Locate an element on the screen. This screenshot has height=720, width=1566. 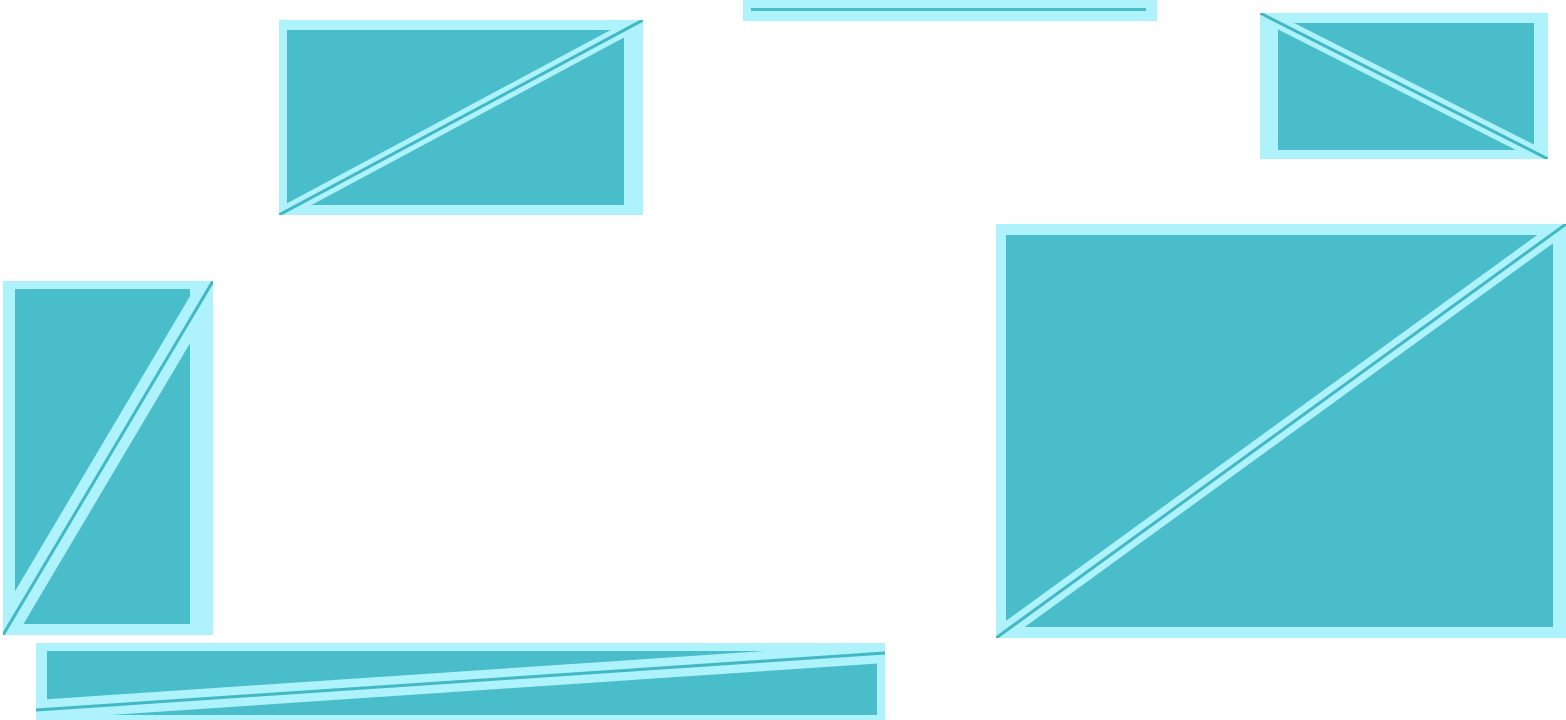
placeholder-bar-bottom-wide-diagonal-core is located at coordinates (460, 681).